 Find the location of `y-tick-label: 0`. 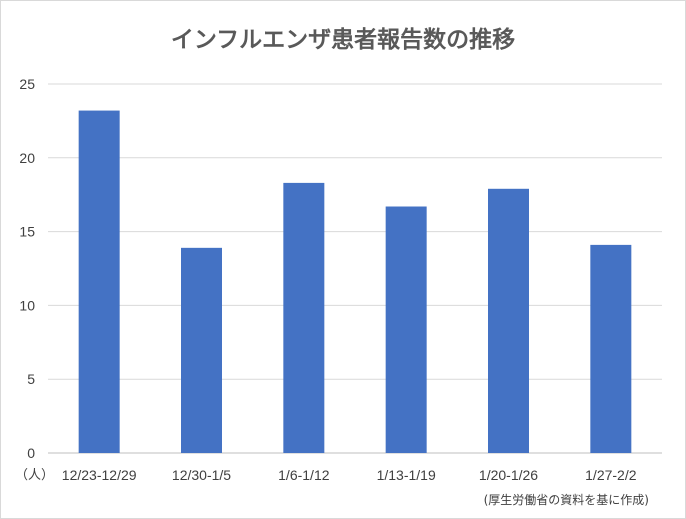

y-tick-label: 0 is located at coordinates (31, 453).